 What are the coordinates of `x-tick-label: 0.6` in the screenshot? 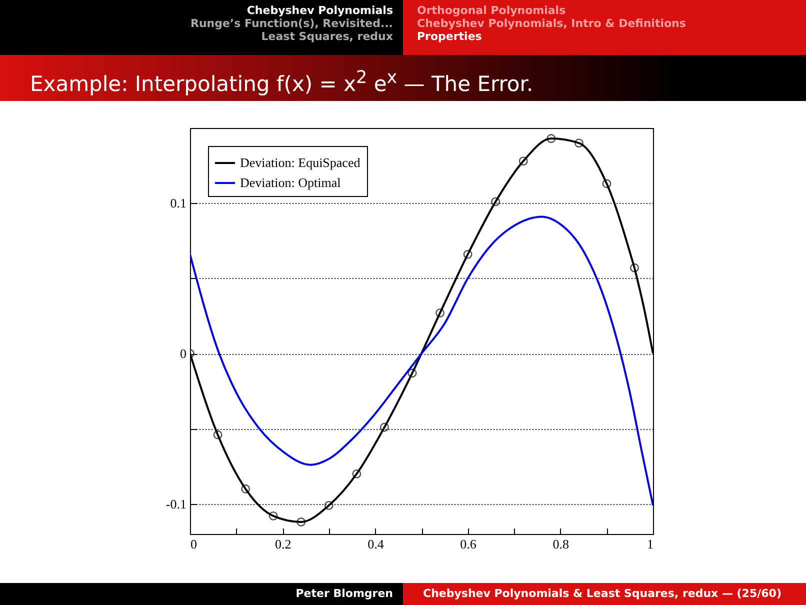 It's located at (468, 544).